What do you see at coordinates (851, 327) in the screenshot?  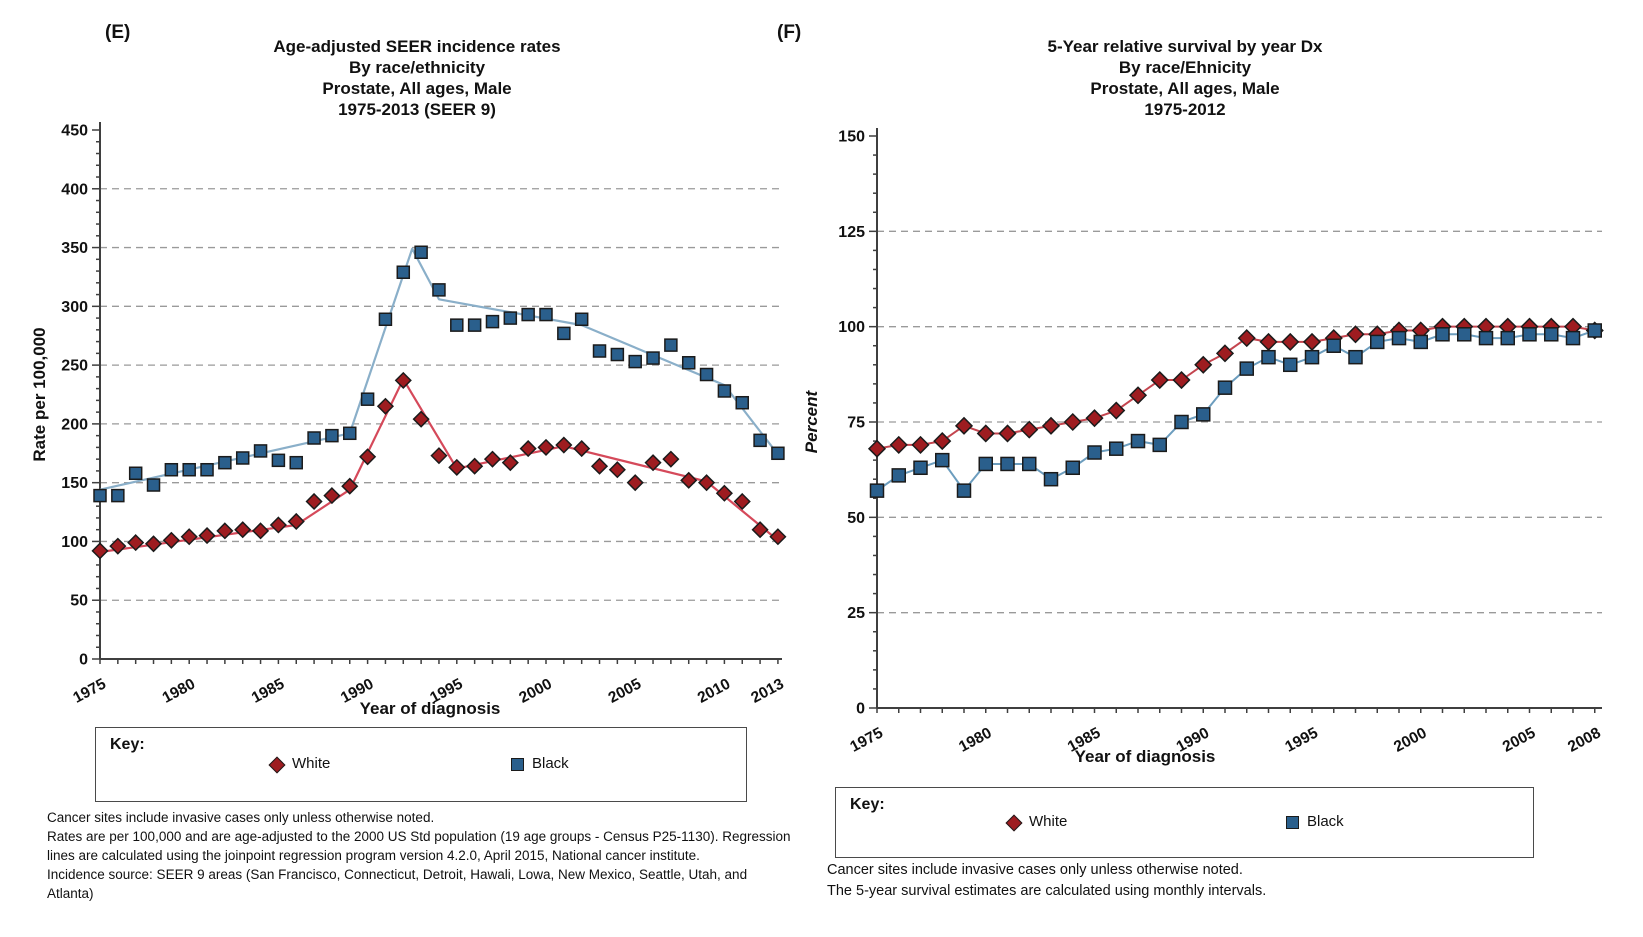 I see `y-tick-label: 100` at bounding box center [851, 327].